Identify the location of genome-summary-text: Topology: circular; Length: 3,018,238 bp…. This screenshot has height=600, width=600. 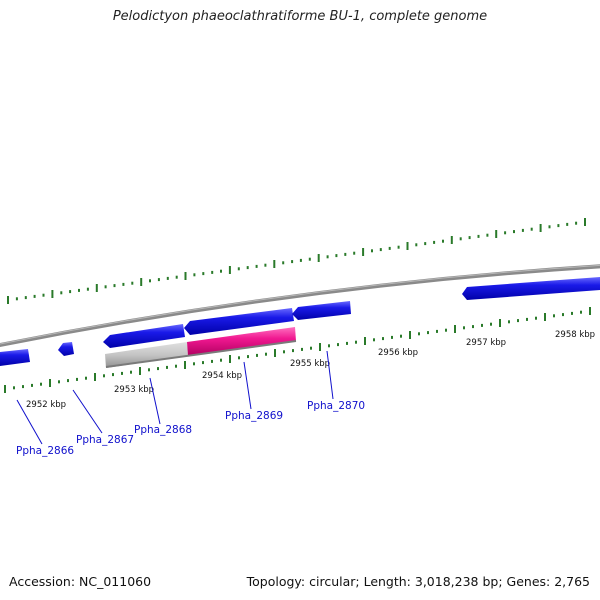
(418, 581).